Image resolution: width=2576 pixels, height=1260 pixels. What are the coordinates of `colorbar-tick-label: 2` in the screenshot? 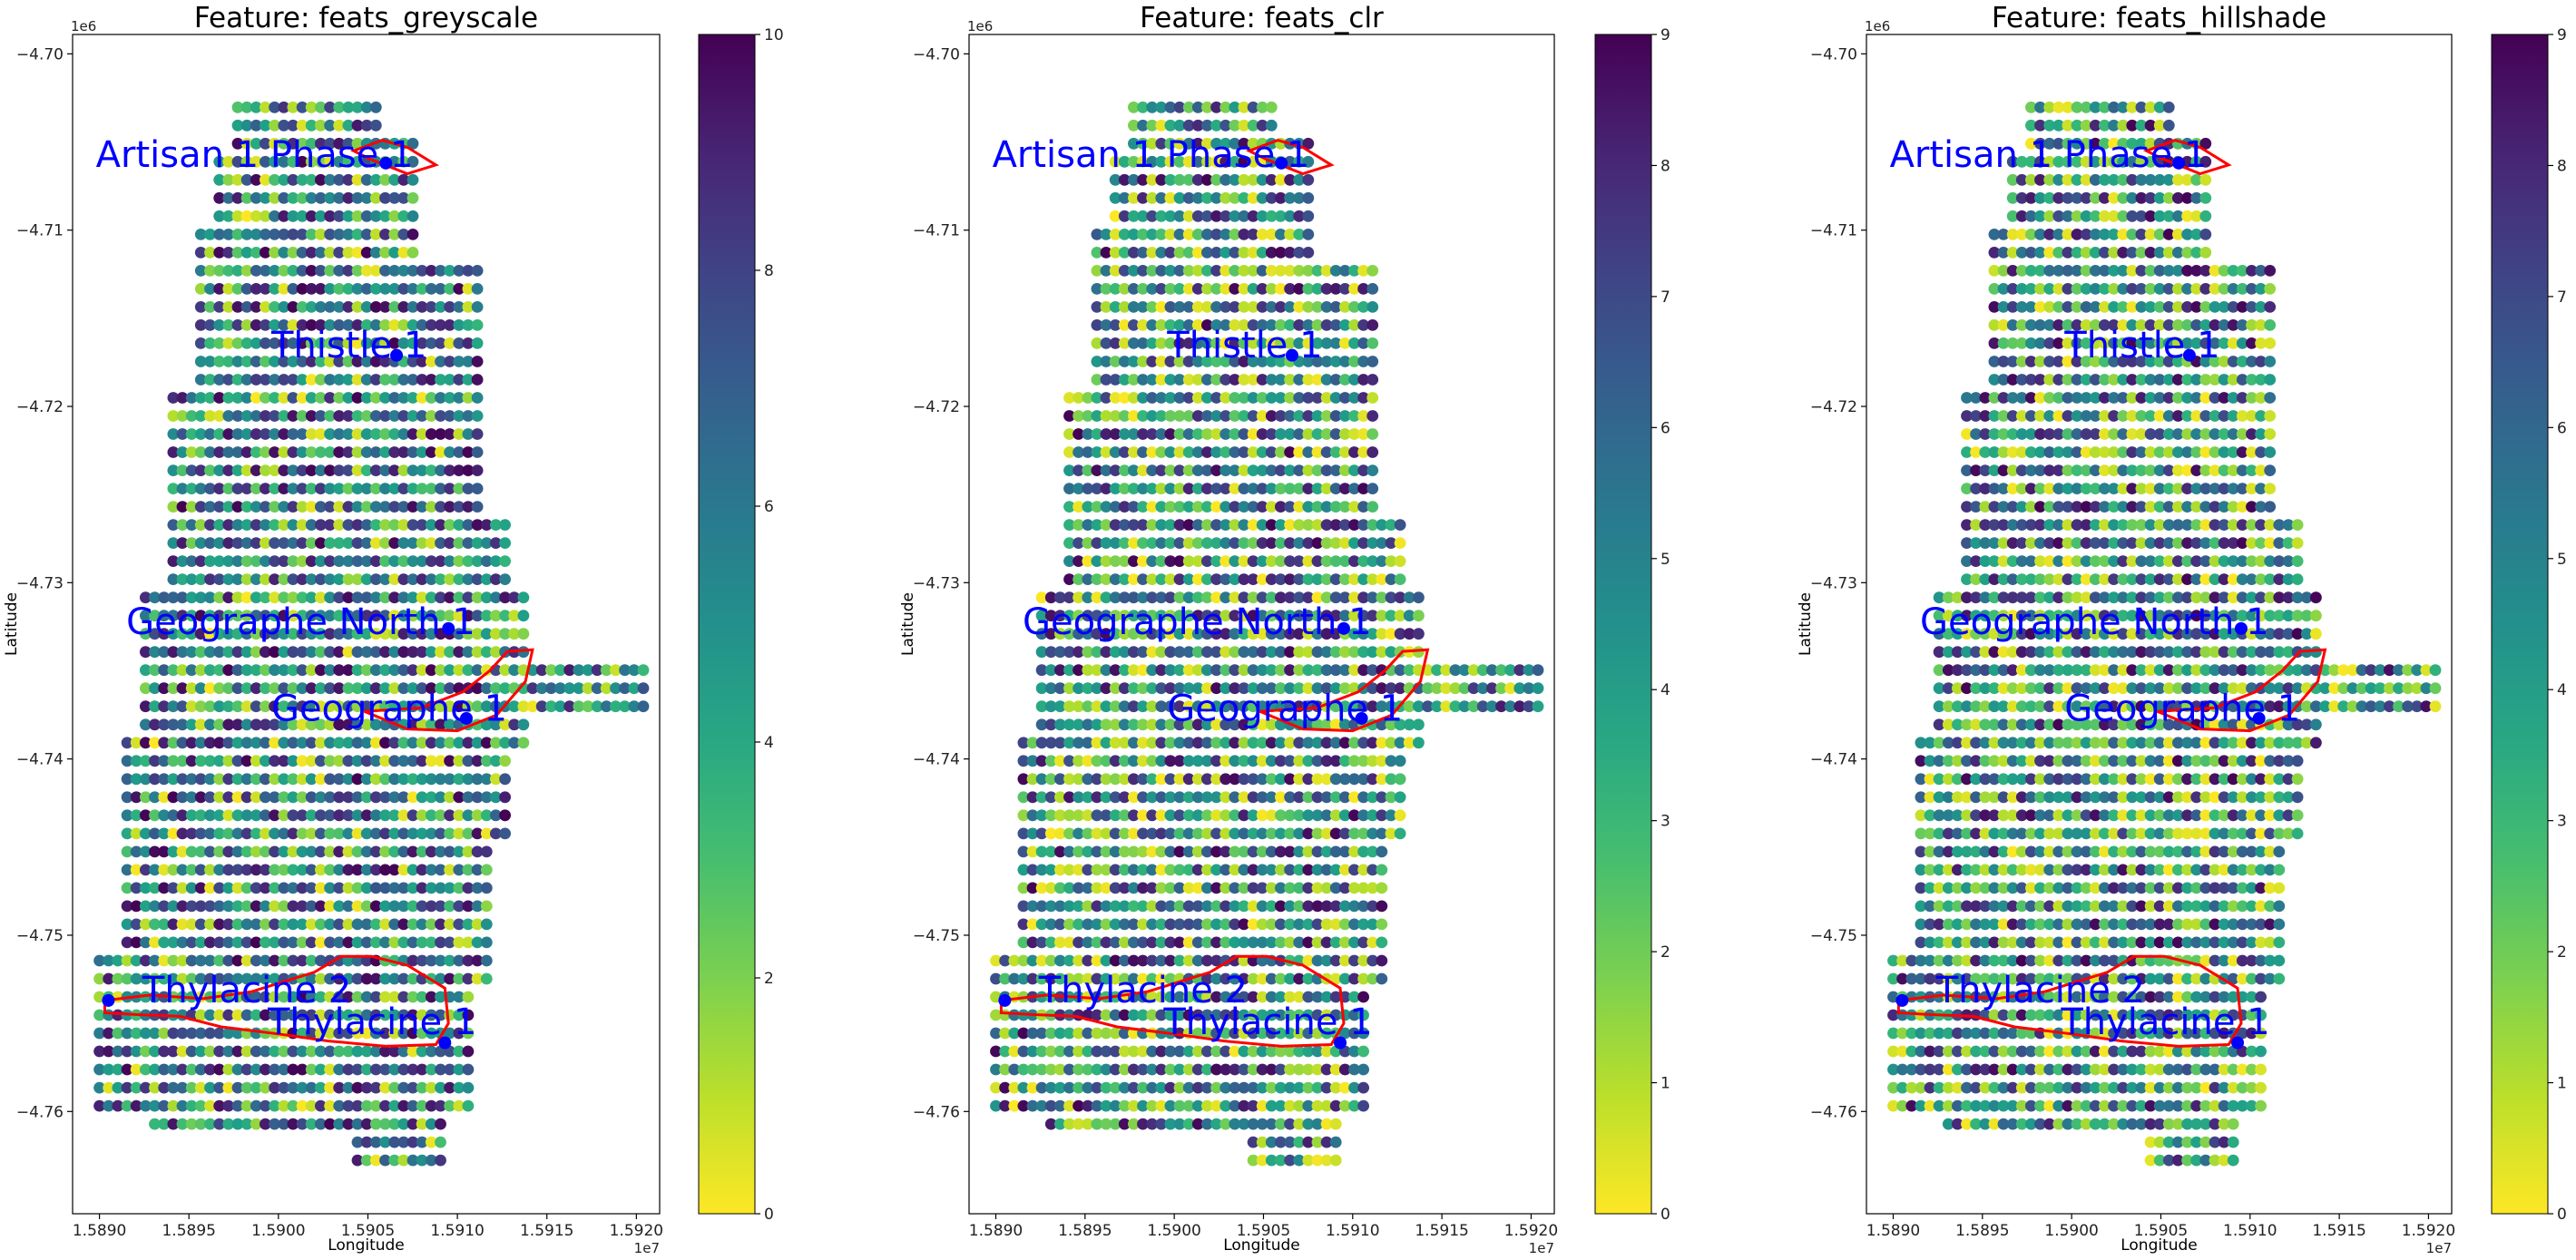 It's located at (769, 979).